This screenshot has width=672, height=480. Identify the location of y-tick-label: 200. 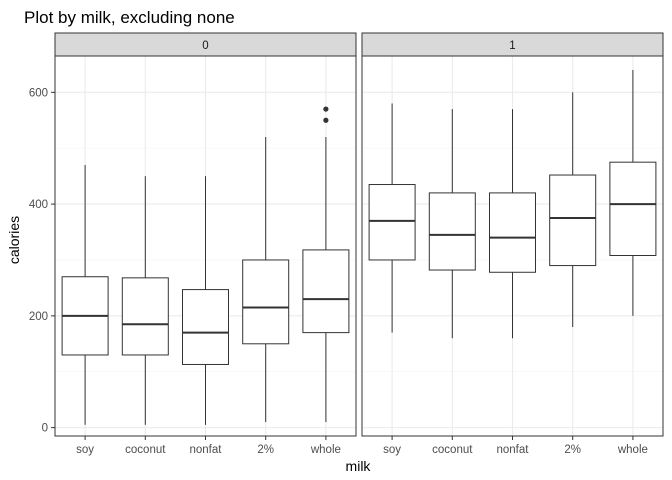
(38, 317).